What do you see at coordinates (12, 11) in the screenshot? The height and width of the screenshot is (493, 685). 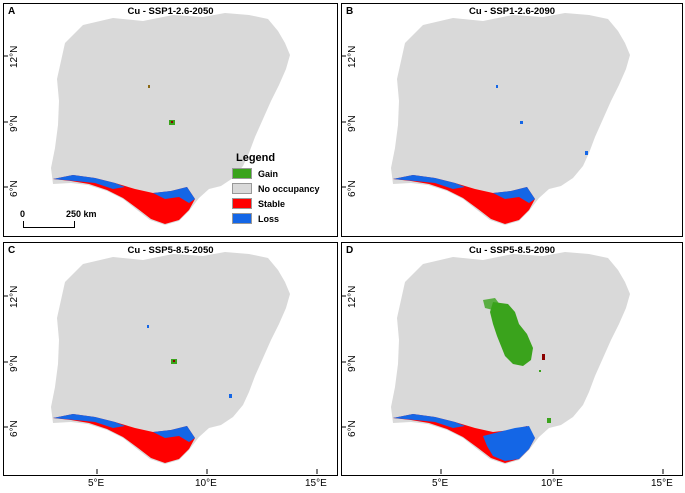 I see `panel-letter: A` at bounding box center [12, 11].